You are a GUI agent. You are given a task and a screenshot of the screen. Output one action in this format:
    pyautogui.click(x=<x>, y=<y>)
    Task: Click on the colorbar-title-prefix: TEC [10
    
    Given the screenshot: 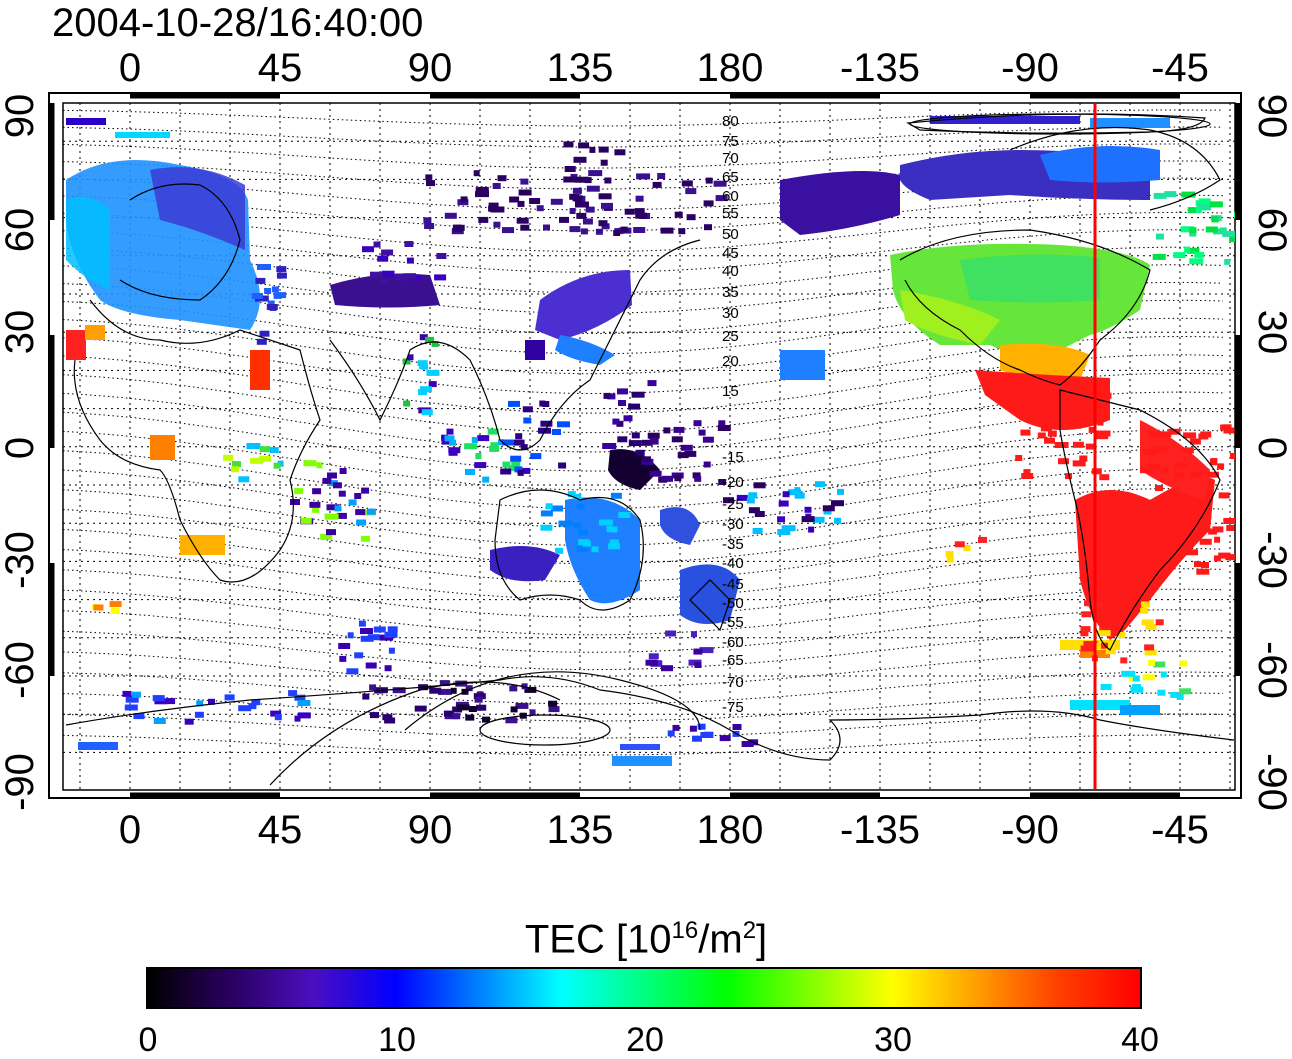 What is the action you would take?
    pyautogui.click(x=598, y=939)
    